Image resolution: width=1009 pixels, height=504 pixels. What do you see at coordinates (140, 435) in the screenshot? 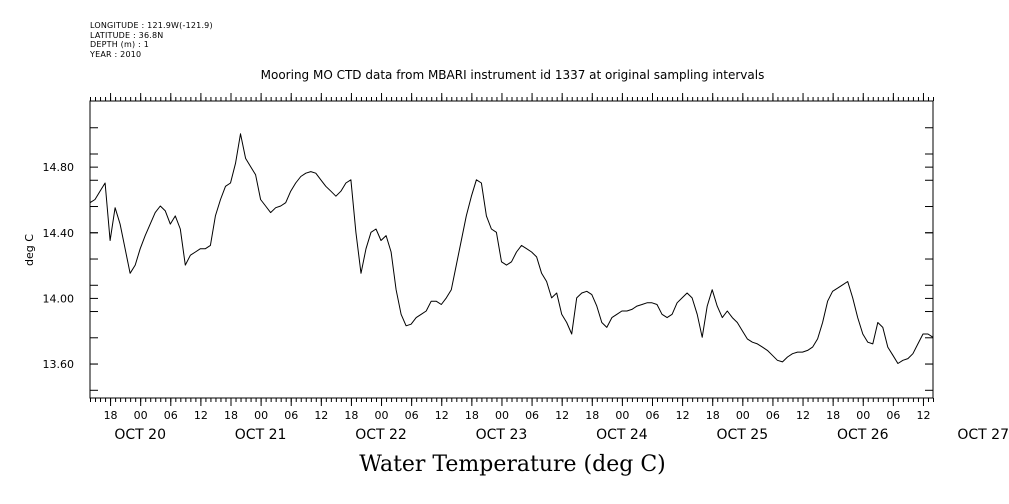
I see `x-day-label: OCT 20` at bounding box center [140, 435].